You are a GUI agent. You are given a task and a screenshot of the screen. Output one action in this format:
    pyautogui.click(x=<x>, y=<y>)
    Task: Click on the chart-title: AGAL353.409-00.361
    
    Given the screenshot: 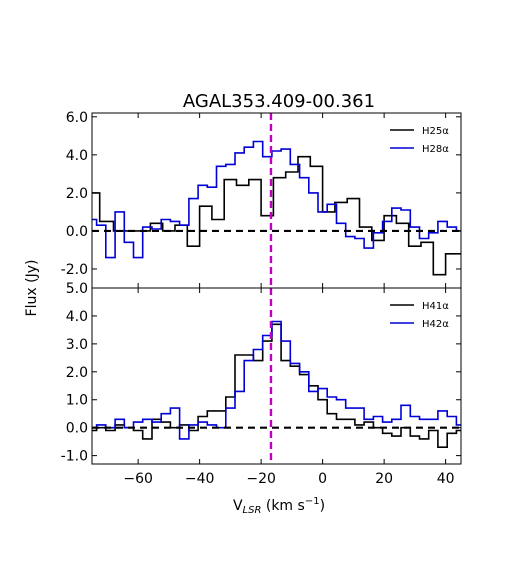 What is the action you would take?
    pyautogui.click(x=279, y=101)
    